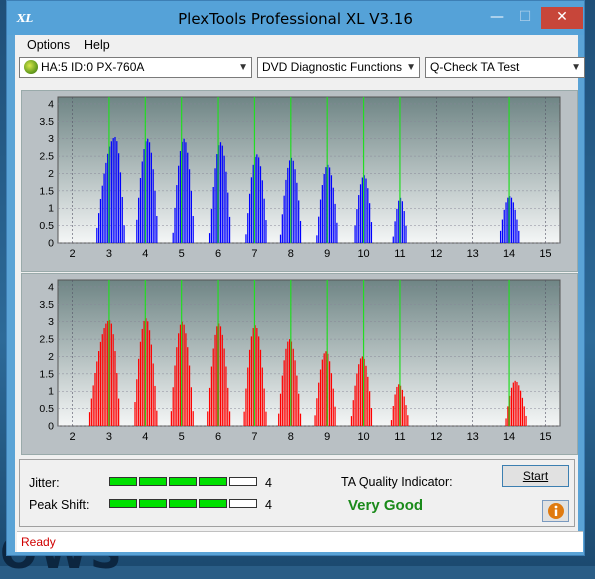 This screenshot has width=595, height=579. What do you see at coordinates (44, 483) in the screenshot?
I see `jitter-label: Jitter:` at bounding box center [44, 483].